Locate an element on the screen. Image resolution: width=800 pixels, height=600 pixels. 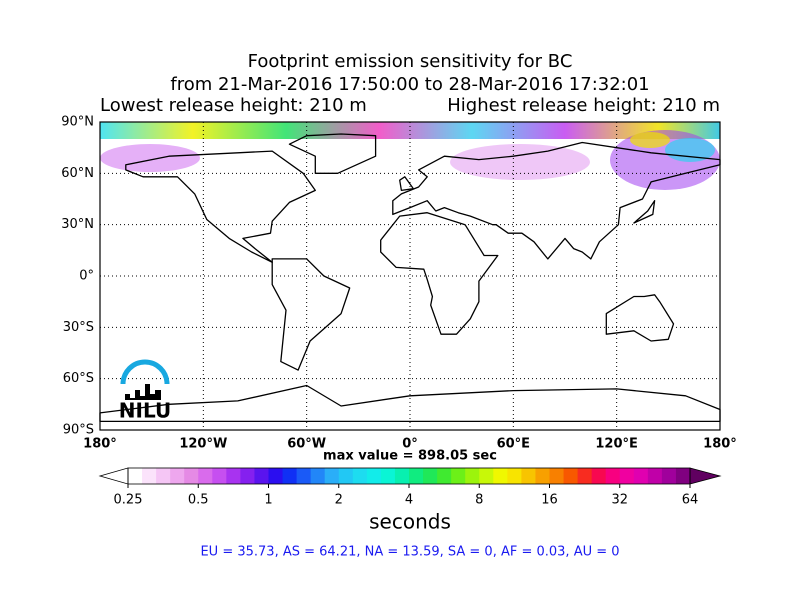
colorbar-extend-over is located at coordinates (705, 476).